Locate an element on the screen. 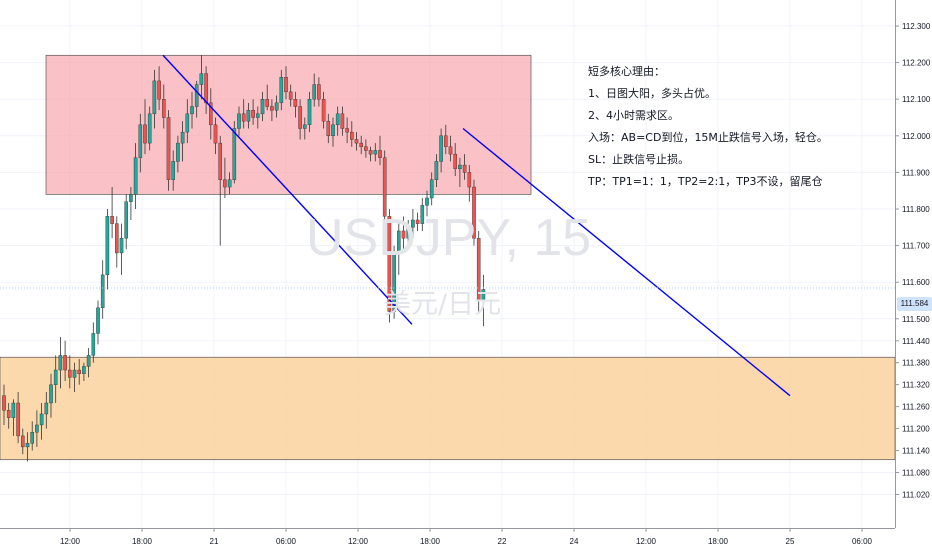 The height and width of the screenshot is (555, 932). y-tick-label: 111.020 is located at coordinates (916, 494).